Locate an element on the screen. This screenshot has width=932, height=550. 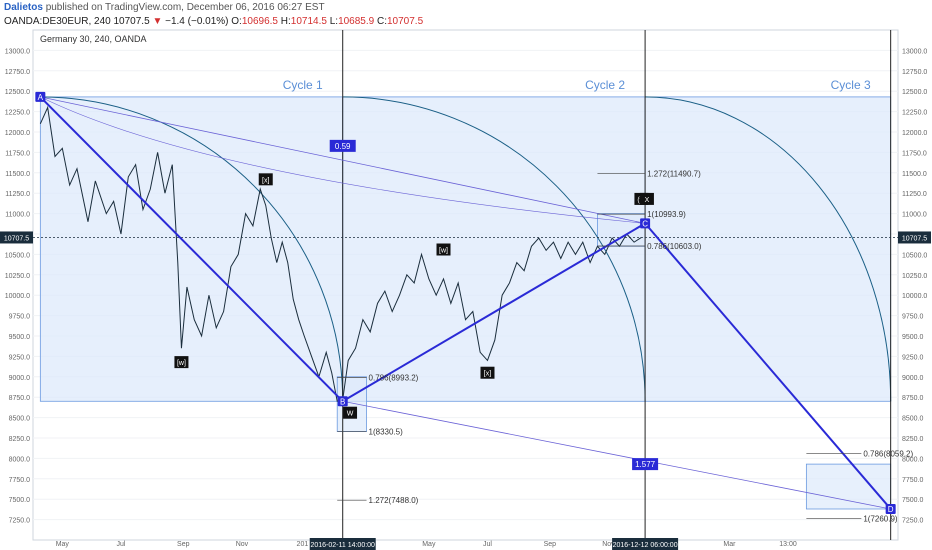
y-tick-label-right: 9500.0 is located at coordinates (913, 337).